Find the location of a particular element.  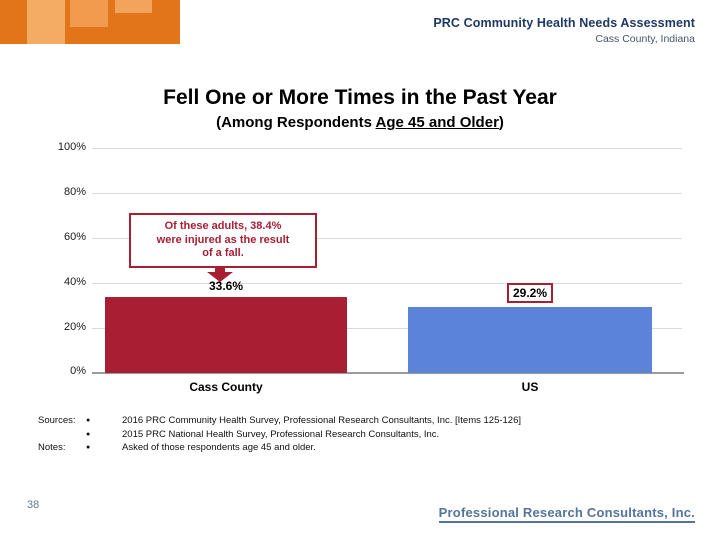

bar-group-cass-county: 33.6% is located at coordinates (226, 260).